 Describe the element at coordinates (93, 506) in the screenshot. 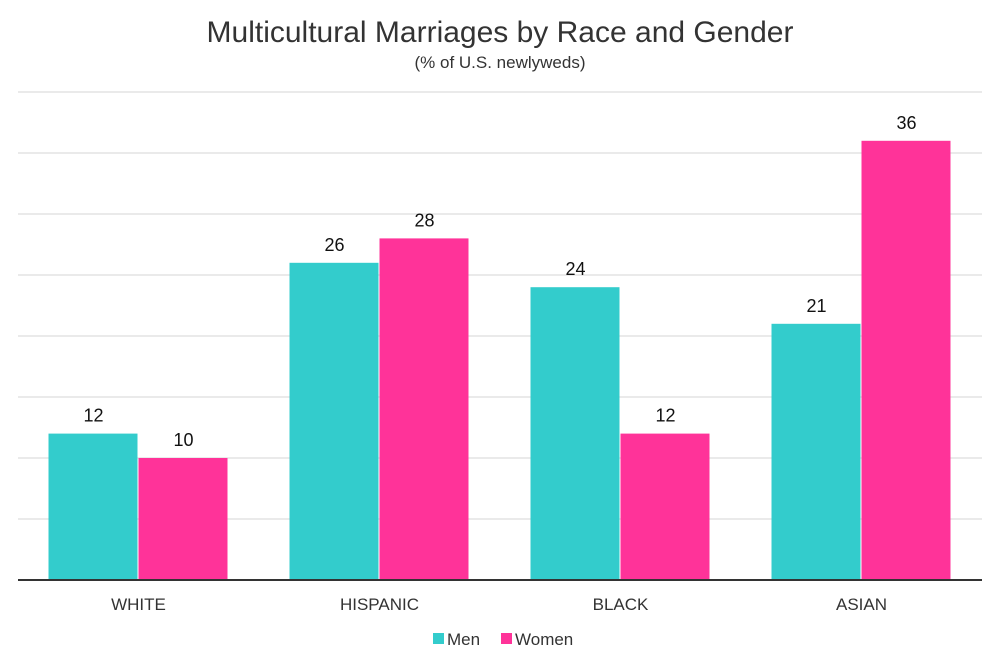

I see `bar-men-white` at that location.